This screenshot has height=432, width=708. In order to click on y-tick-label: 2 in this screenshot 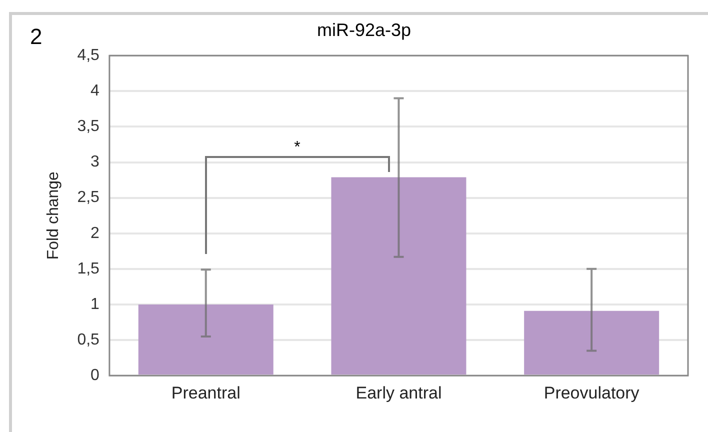, I will do `click(95, 233)`.